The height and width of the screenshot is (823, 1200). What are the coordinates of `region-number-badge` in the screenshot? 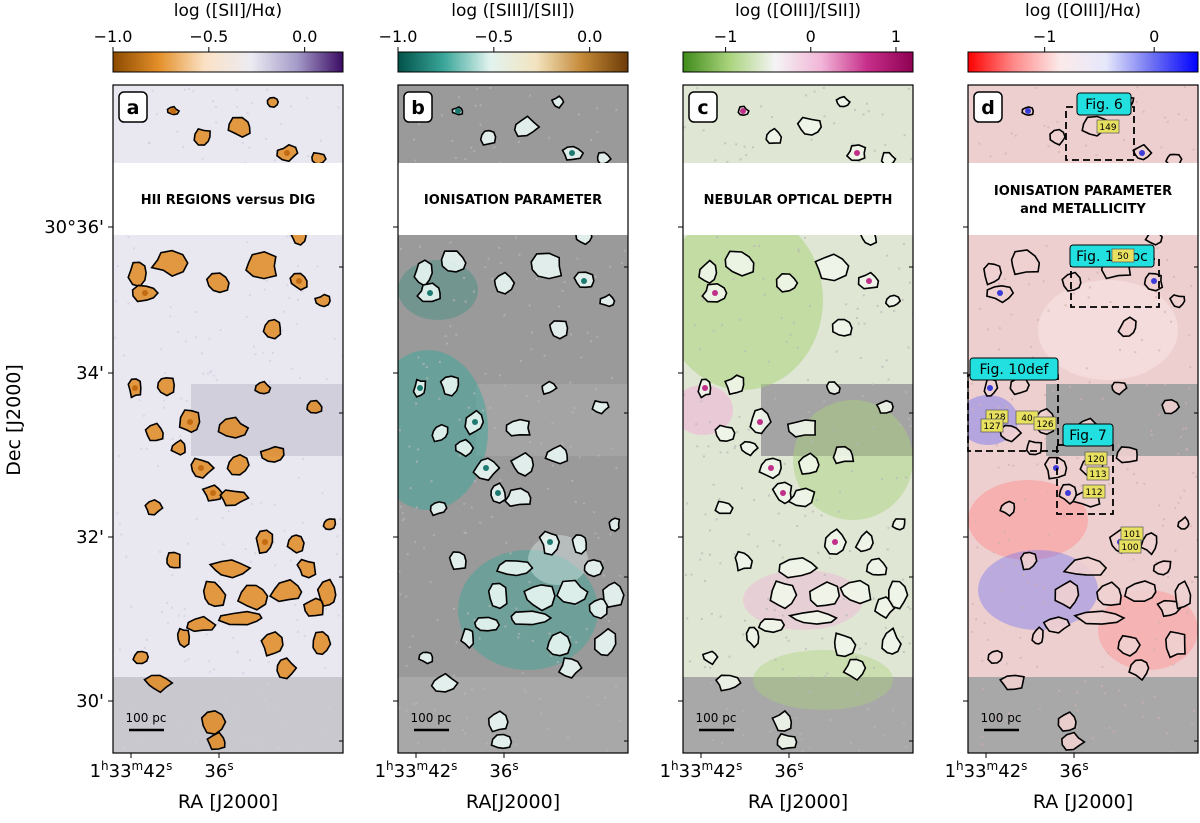 It's located at (1123, 255).